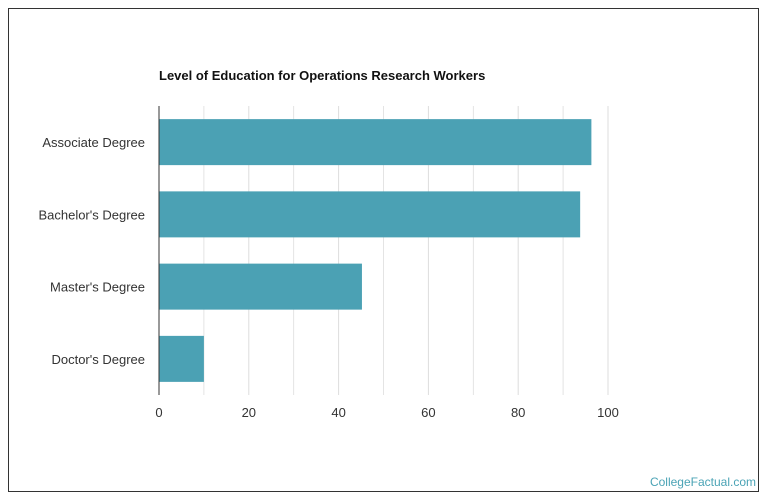 The image size is (770, 503). Describe the element at coordinates (93, 142) in the screenshot. I see `category-label: Associate Degree` at that location.